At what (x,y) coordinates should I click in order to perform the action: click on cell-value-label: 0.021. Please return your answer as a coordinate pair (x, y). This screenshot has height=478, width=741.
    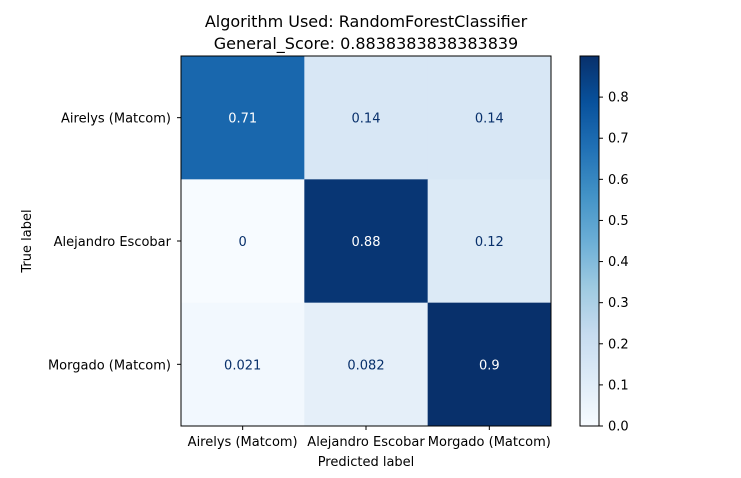
    Looking at the image, I should click on (242, 365).